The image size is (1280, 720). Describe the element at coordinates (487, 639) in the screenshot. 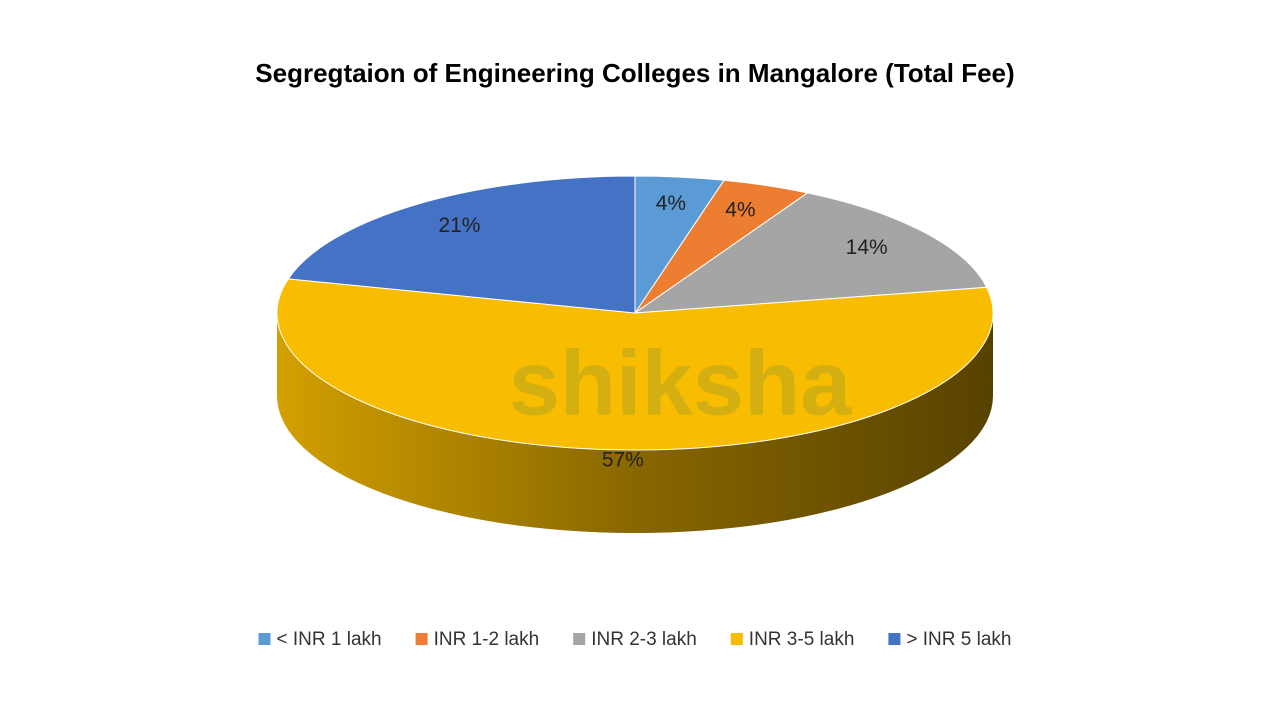

I see `legend-label: INR 1-2 lakh` at that location.